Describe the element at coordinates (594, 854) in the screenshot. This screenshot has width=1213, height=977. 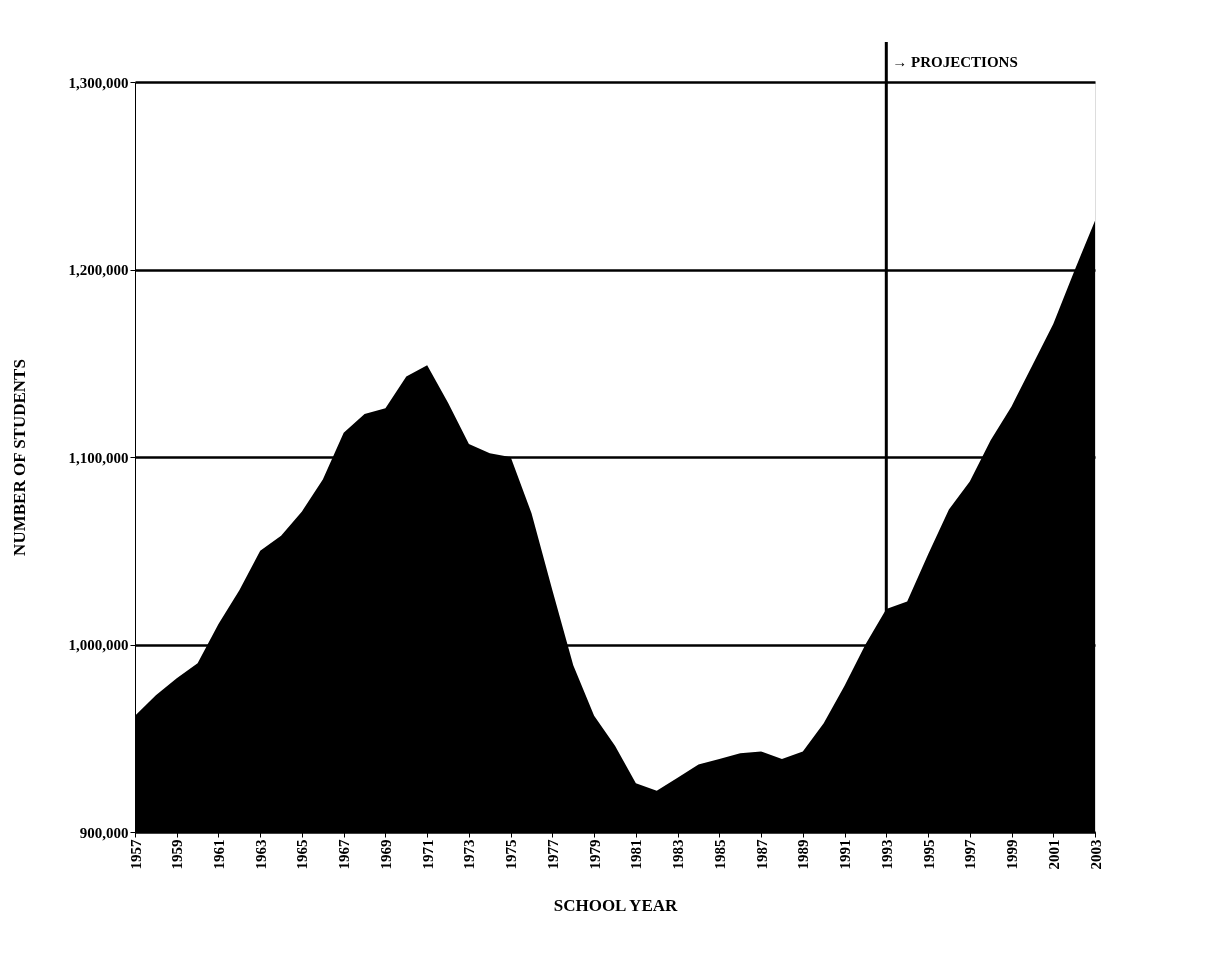
I see `x-tick-label: 1979` at that location.